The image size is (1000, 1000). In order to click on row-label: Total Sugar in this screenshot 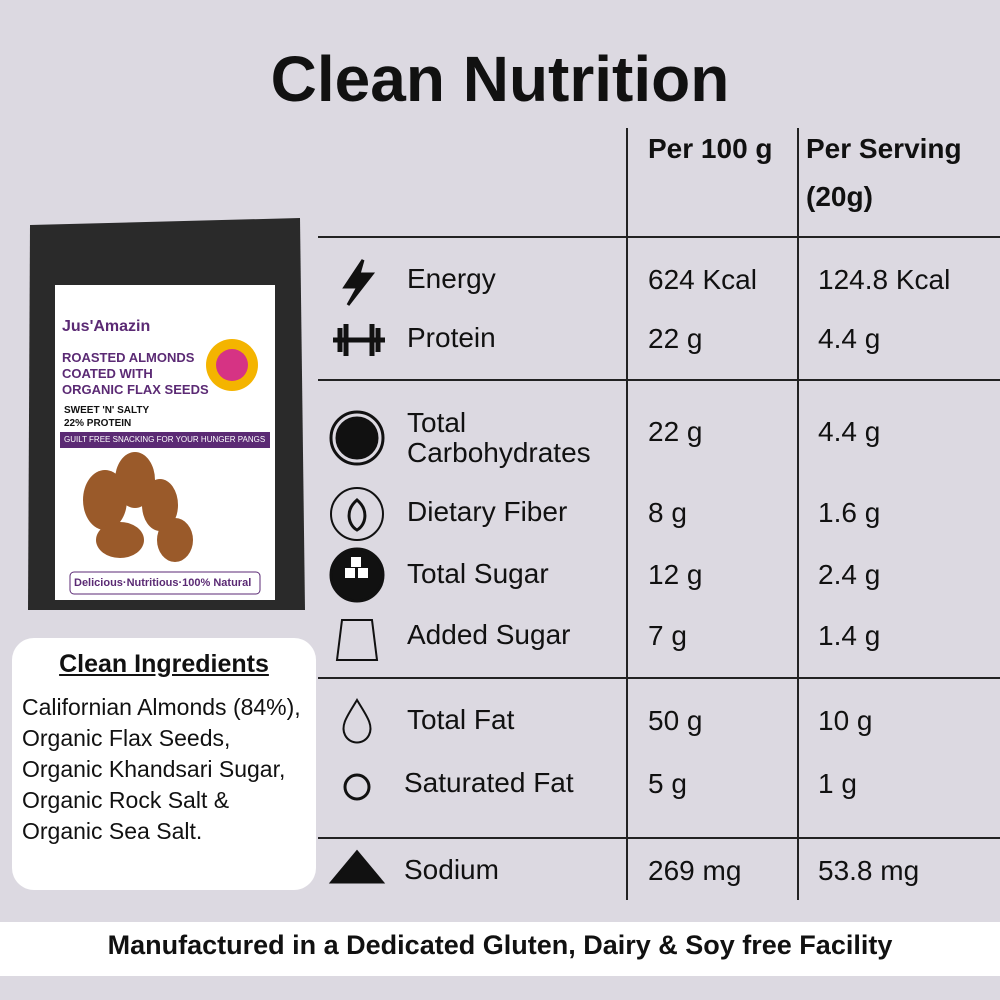, I will do `click(478, 573)`.